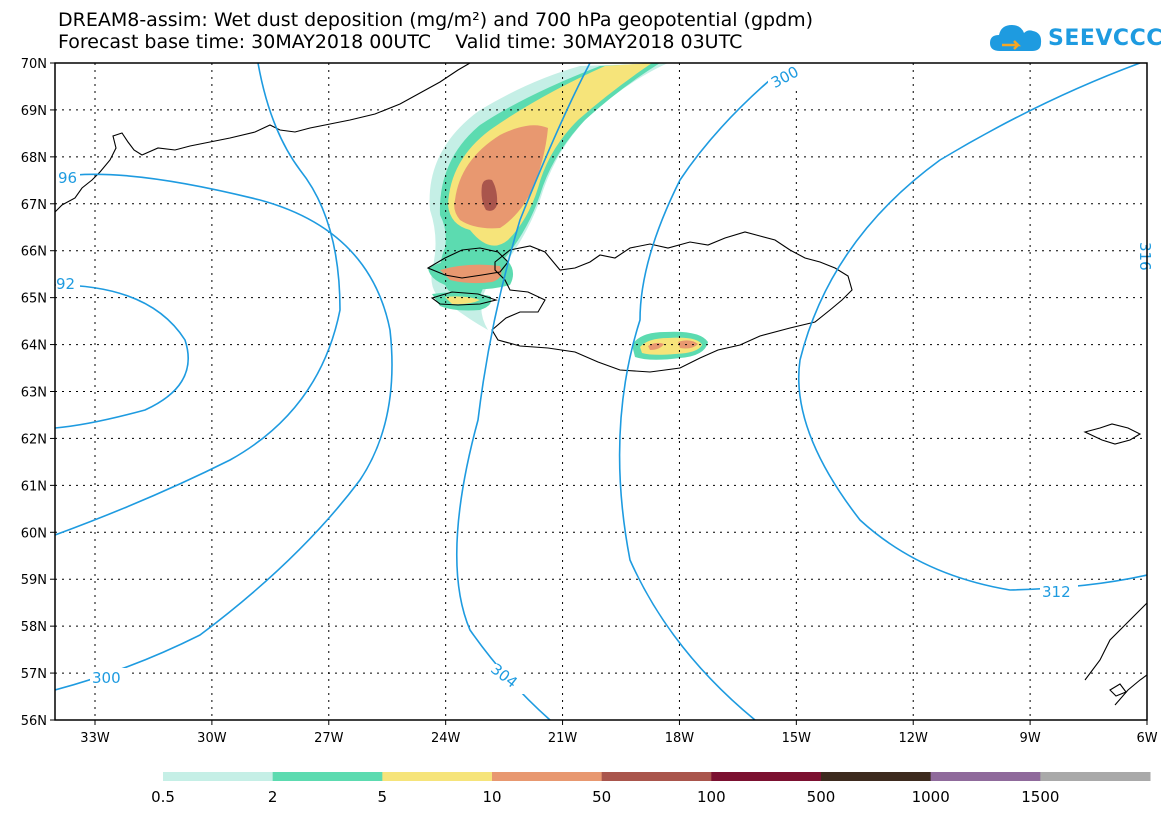 This screenshot has width=1175, height=815. I want to click on lat-label: 60N, so click(34, 533).